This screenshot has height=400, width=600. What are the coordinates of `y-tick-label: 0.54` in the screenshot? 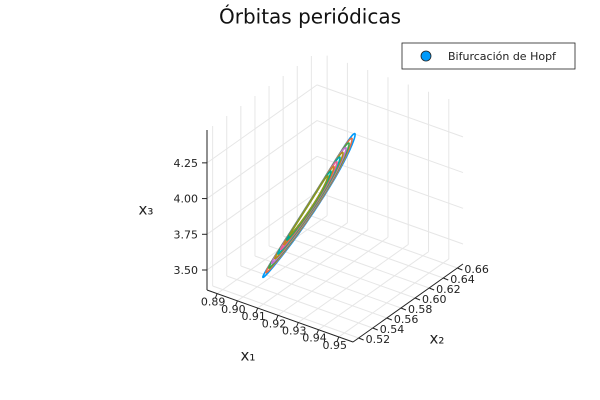 It's located at (392, 329).